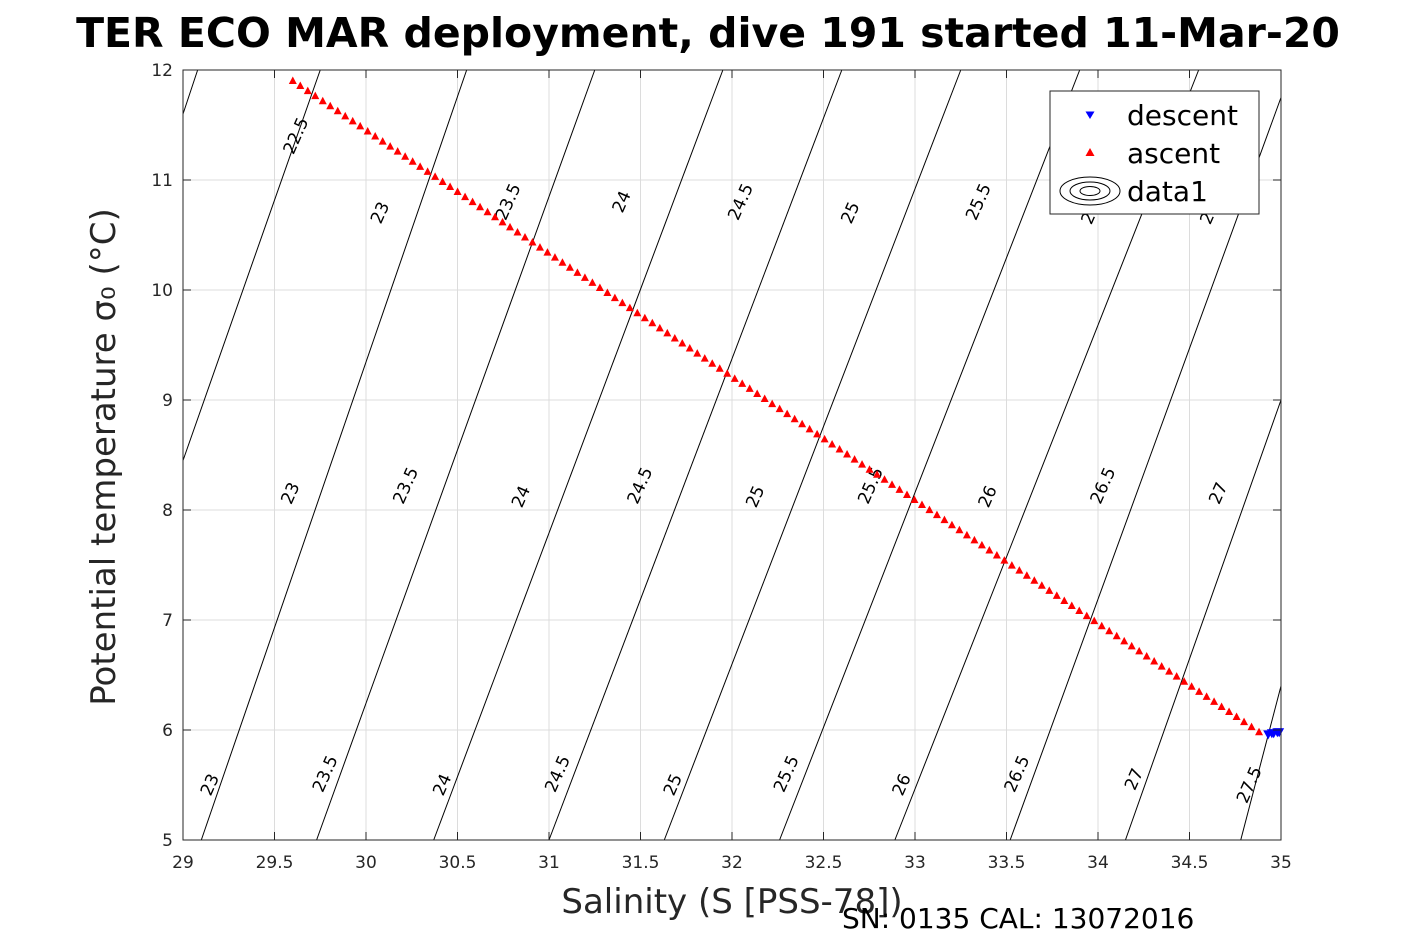  What do you see at coordinates (167, 511) in the screenshot?
I see `y-tick-label: 8` at bounding box center [167, 511].